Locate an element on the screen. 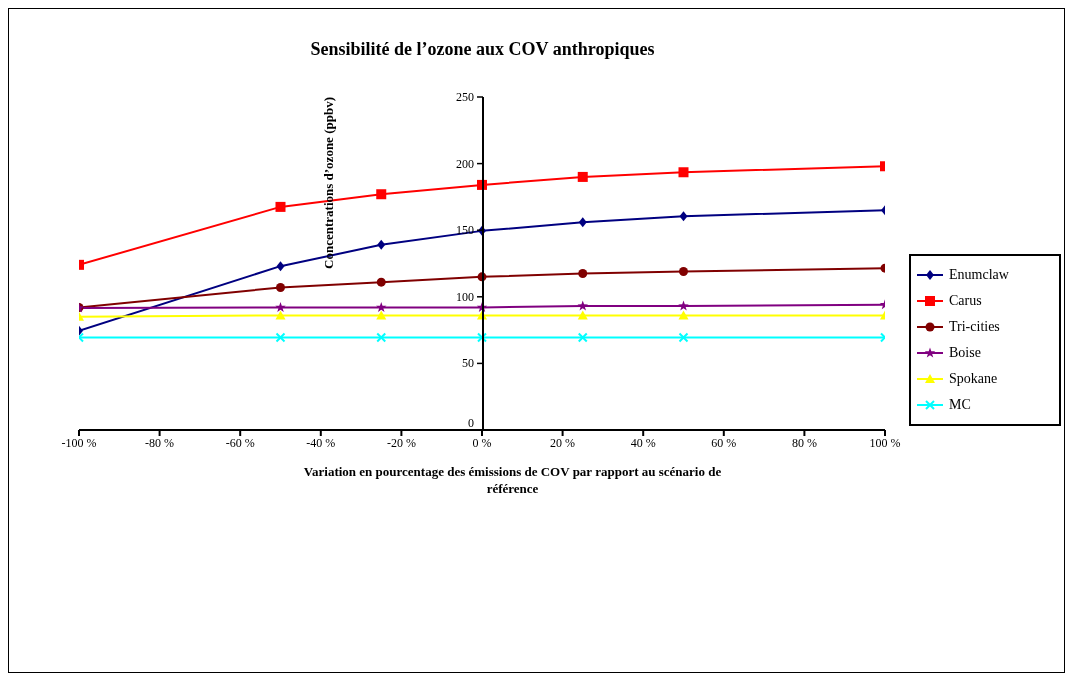 The height and width of the screenshot is (679, 1073). legend-label: Carus is located at coordinates (965, 301).